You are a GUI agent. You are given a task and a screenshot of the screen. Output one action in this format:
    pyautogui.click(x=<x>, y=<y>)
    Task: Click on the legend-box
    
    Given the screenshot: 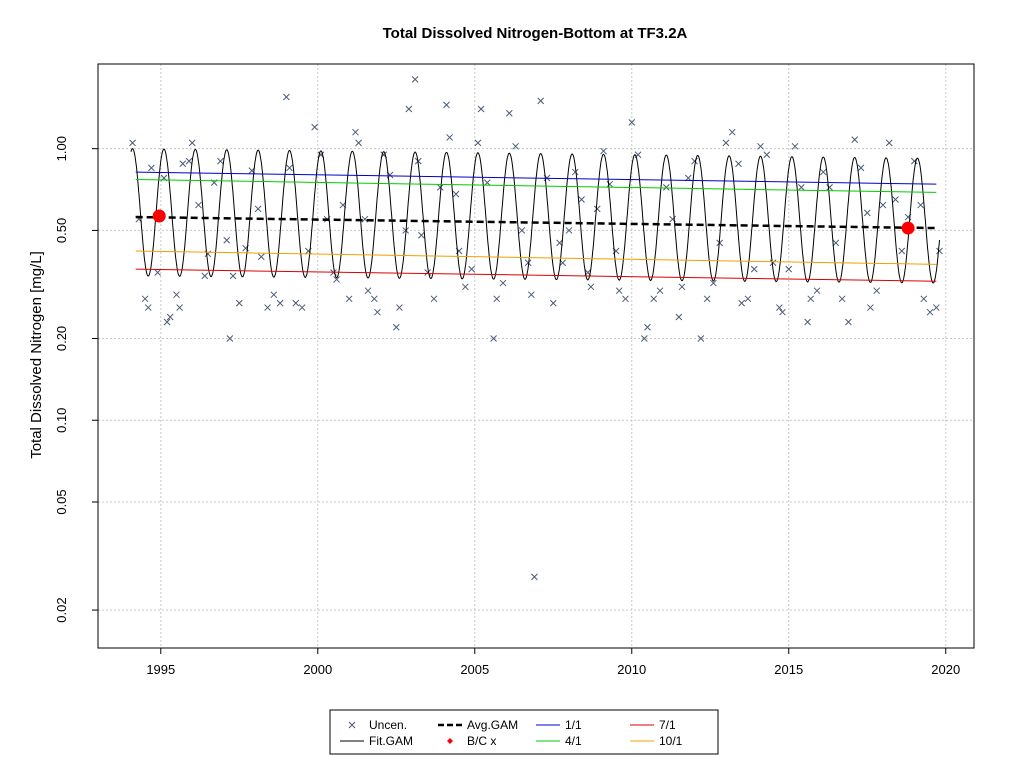 What is the action you would take?
    pyautogui.click(x=524, y=732)
    